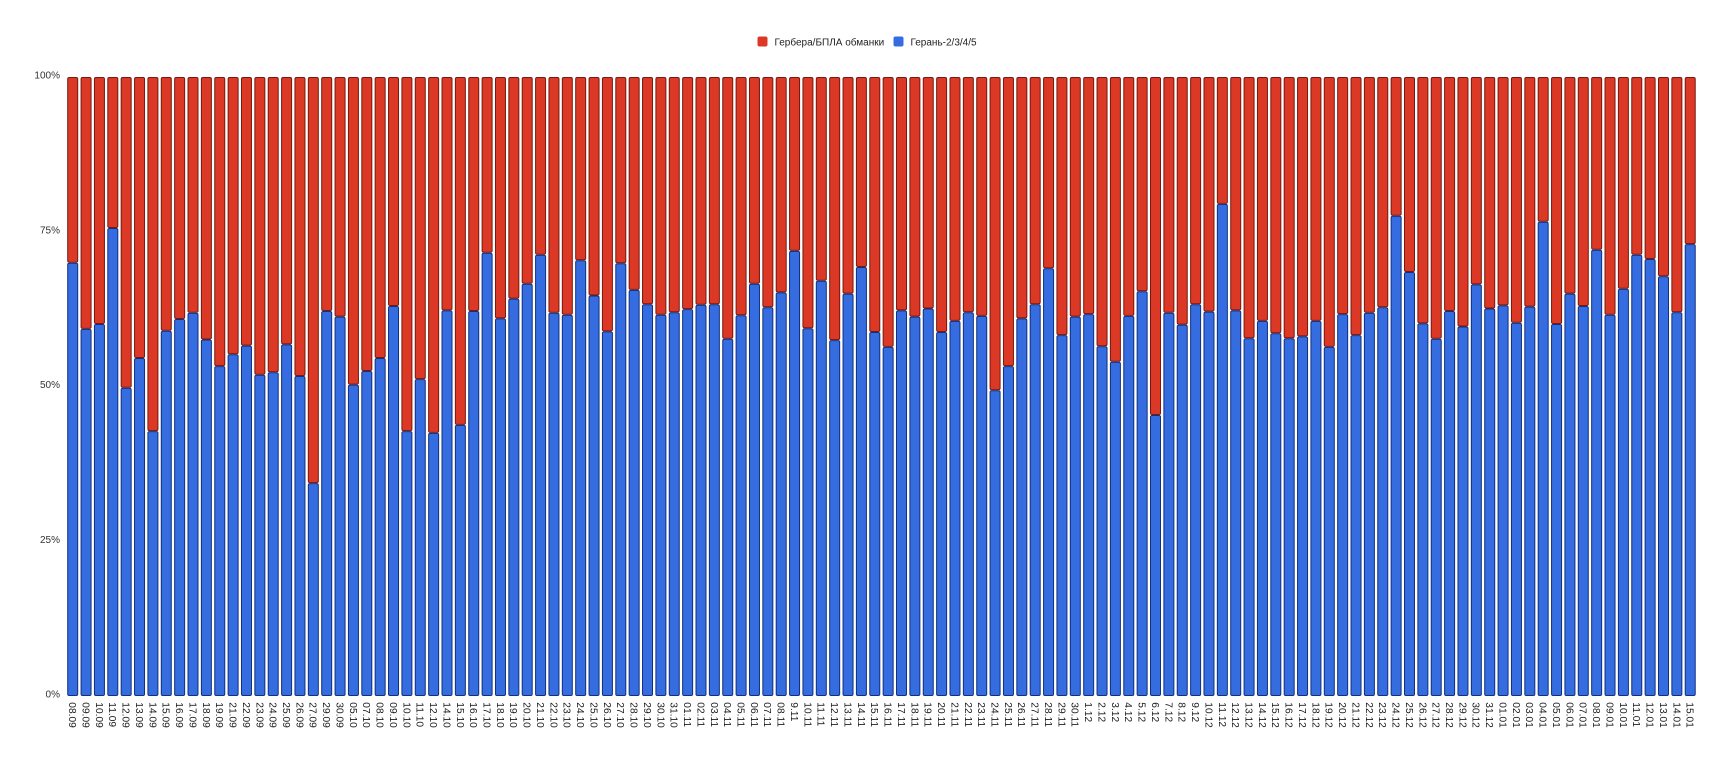 This screenshot has width=1732, height=766. Describe the element at coordinates (659, 715) in the screenshot. I see `svg-text: 30.10` at that location.